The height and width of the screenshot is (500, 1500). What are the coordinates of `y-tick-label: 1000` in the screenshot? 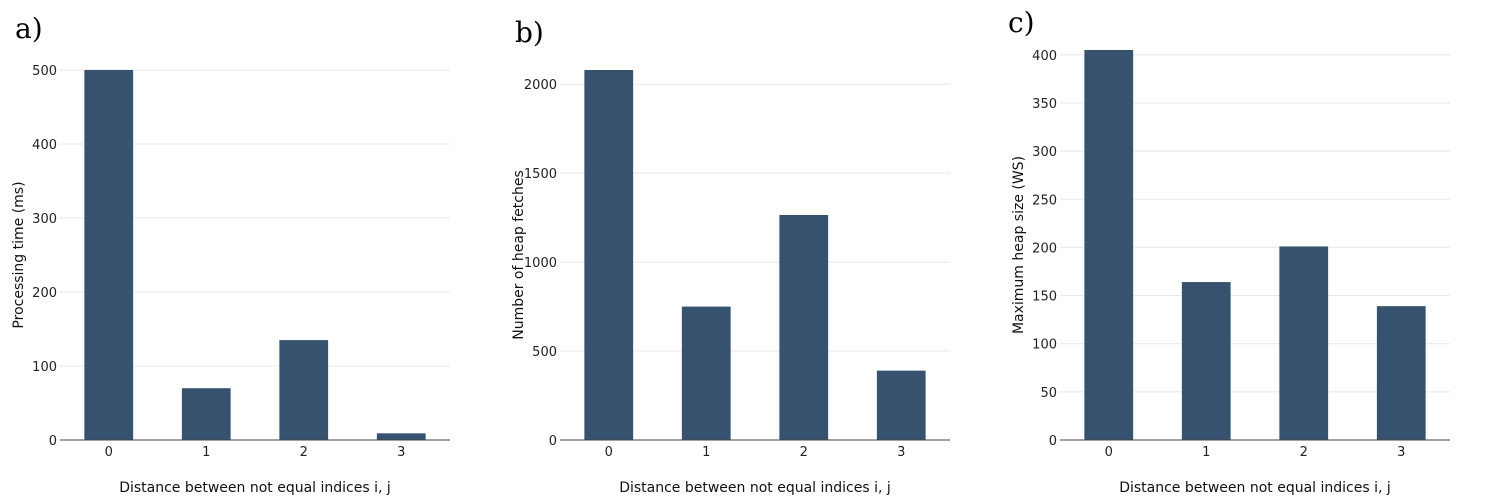 It's located at (540, 263).